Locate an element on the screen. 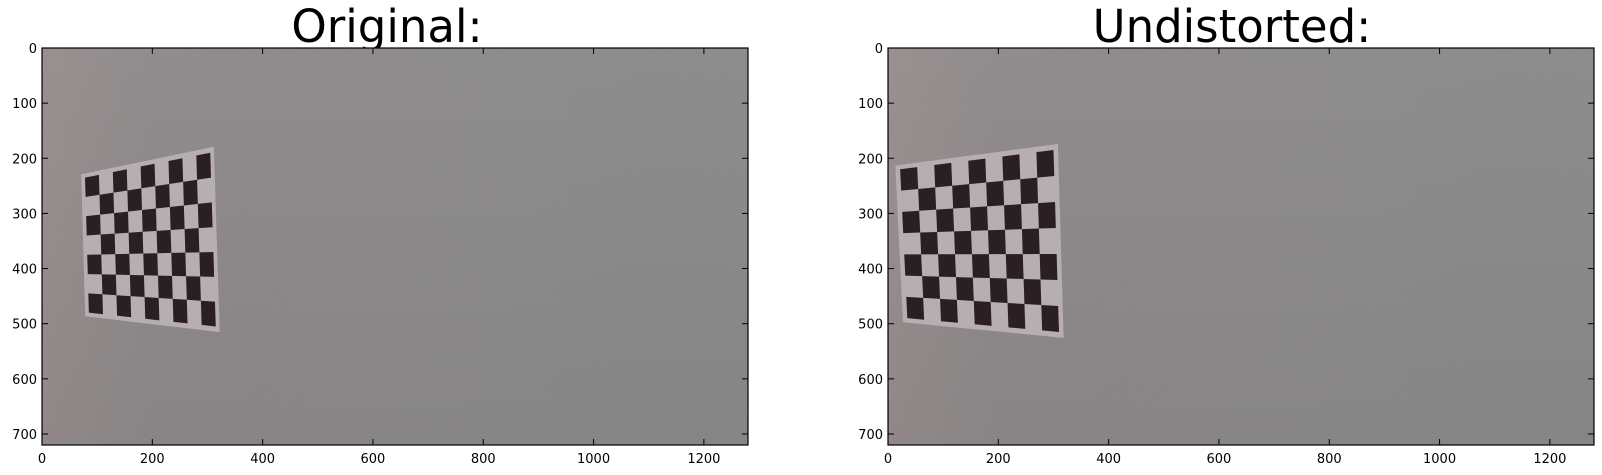 The height and width of the screenshot is (475, 1602). checkerboard-original is located at coordinates (150, 239).